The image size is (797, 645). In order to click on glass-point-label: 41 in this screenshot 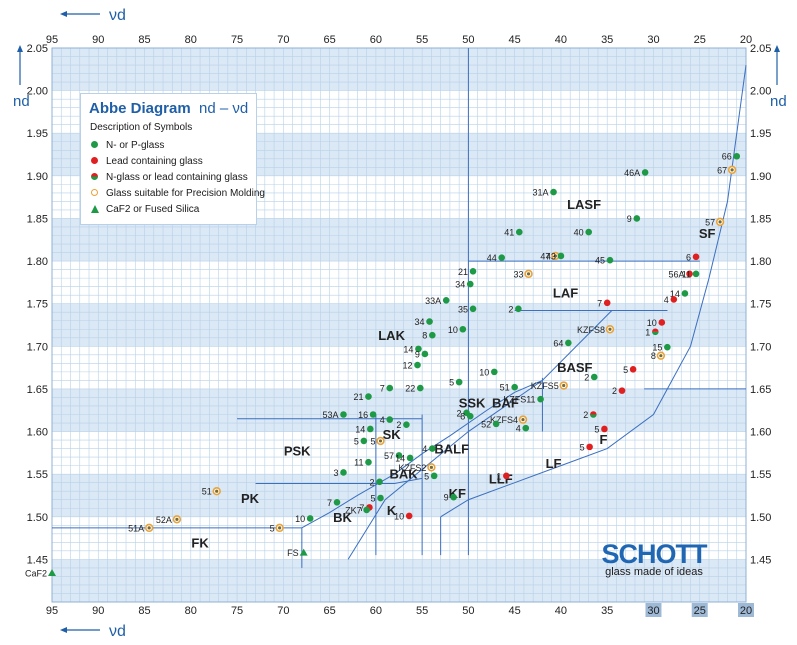, I will do `click(509, 233)`.